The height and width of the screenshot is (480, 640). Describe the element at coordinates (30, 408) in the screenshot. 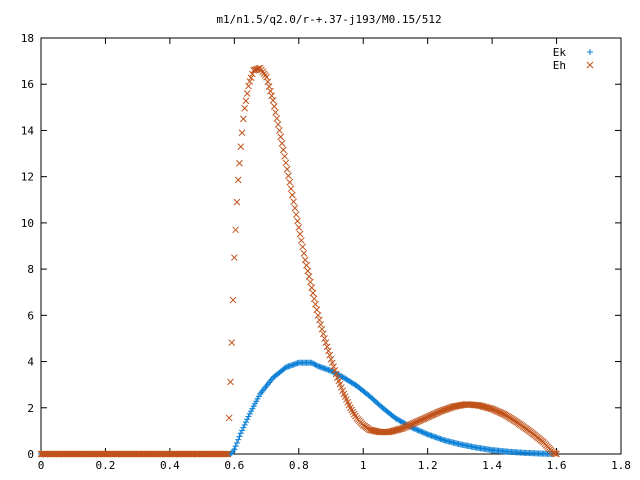

I see `y-tick-label: 2` at that location.